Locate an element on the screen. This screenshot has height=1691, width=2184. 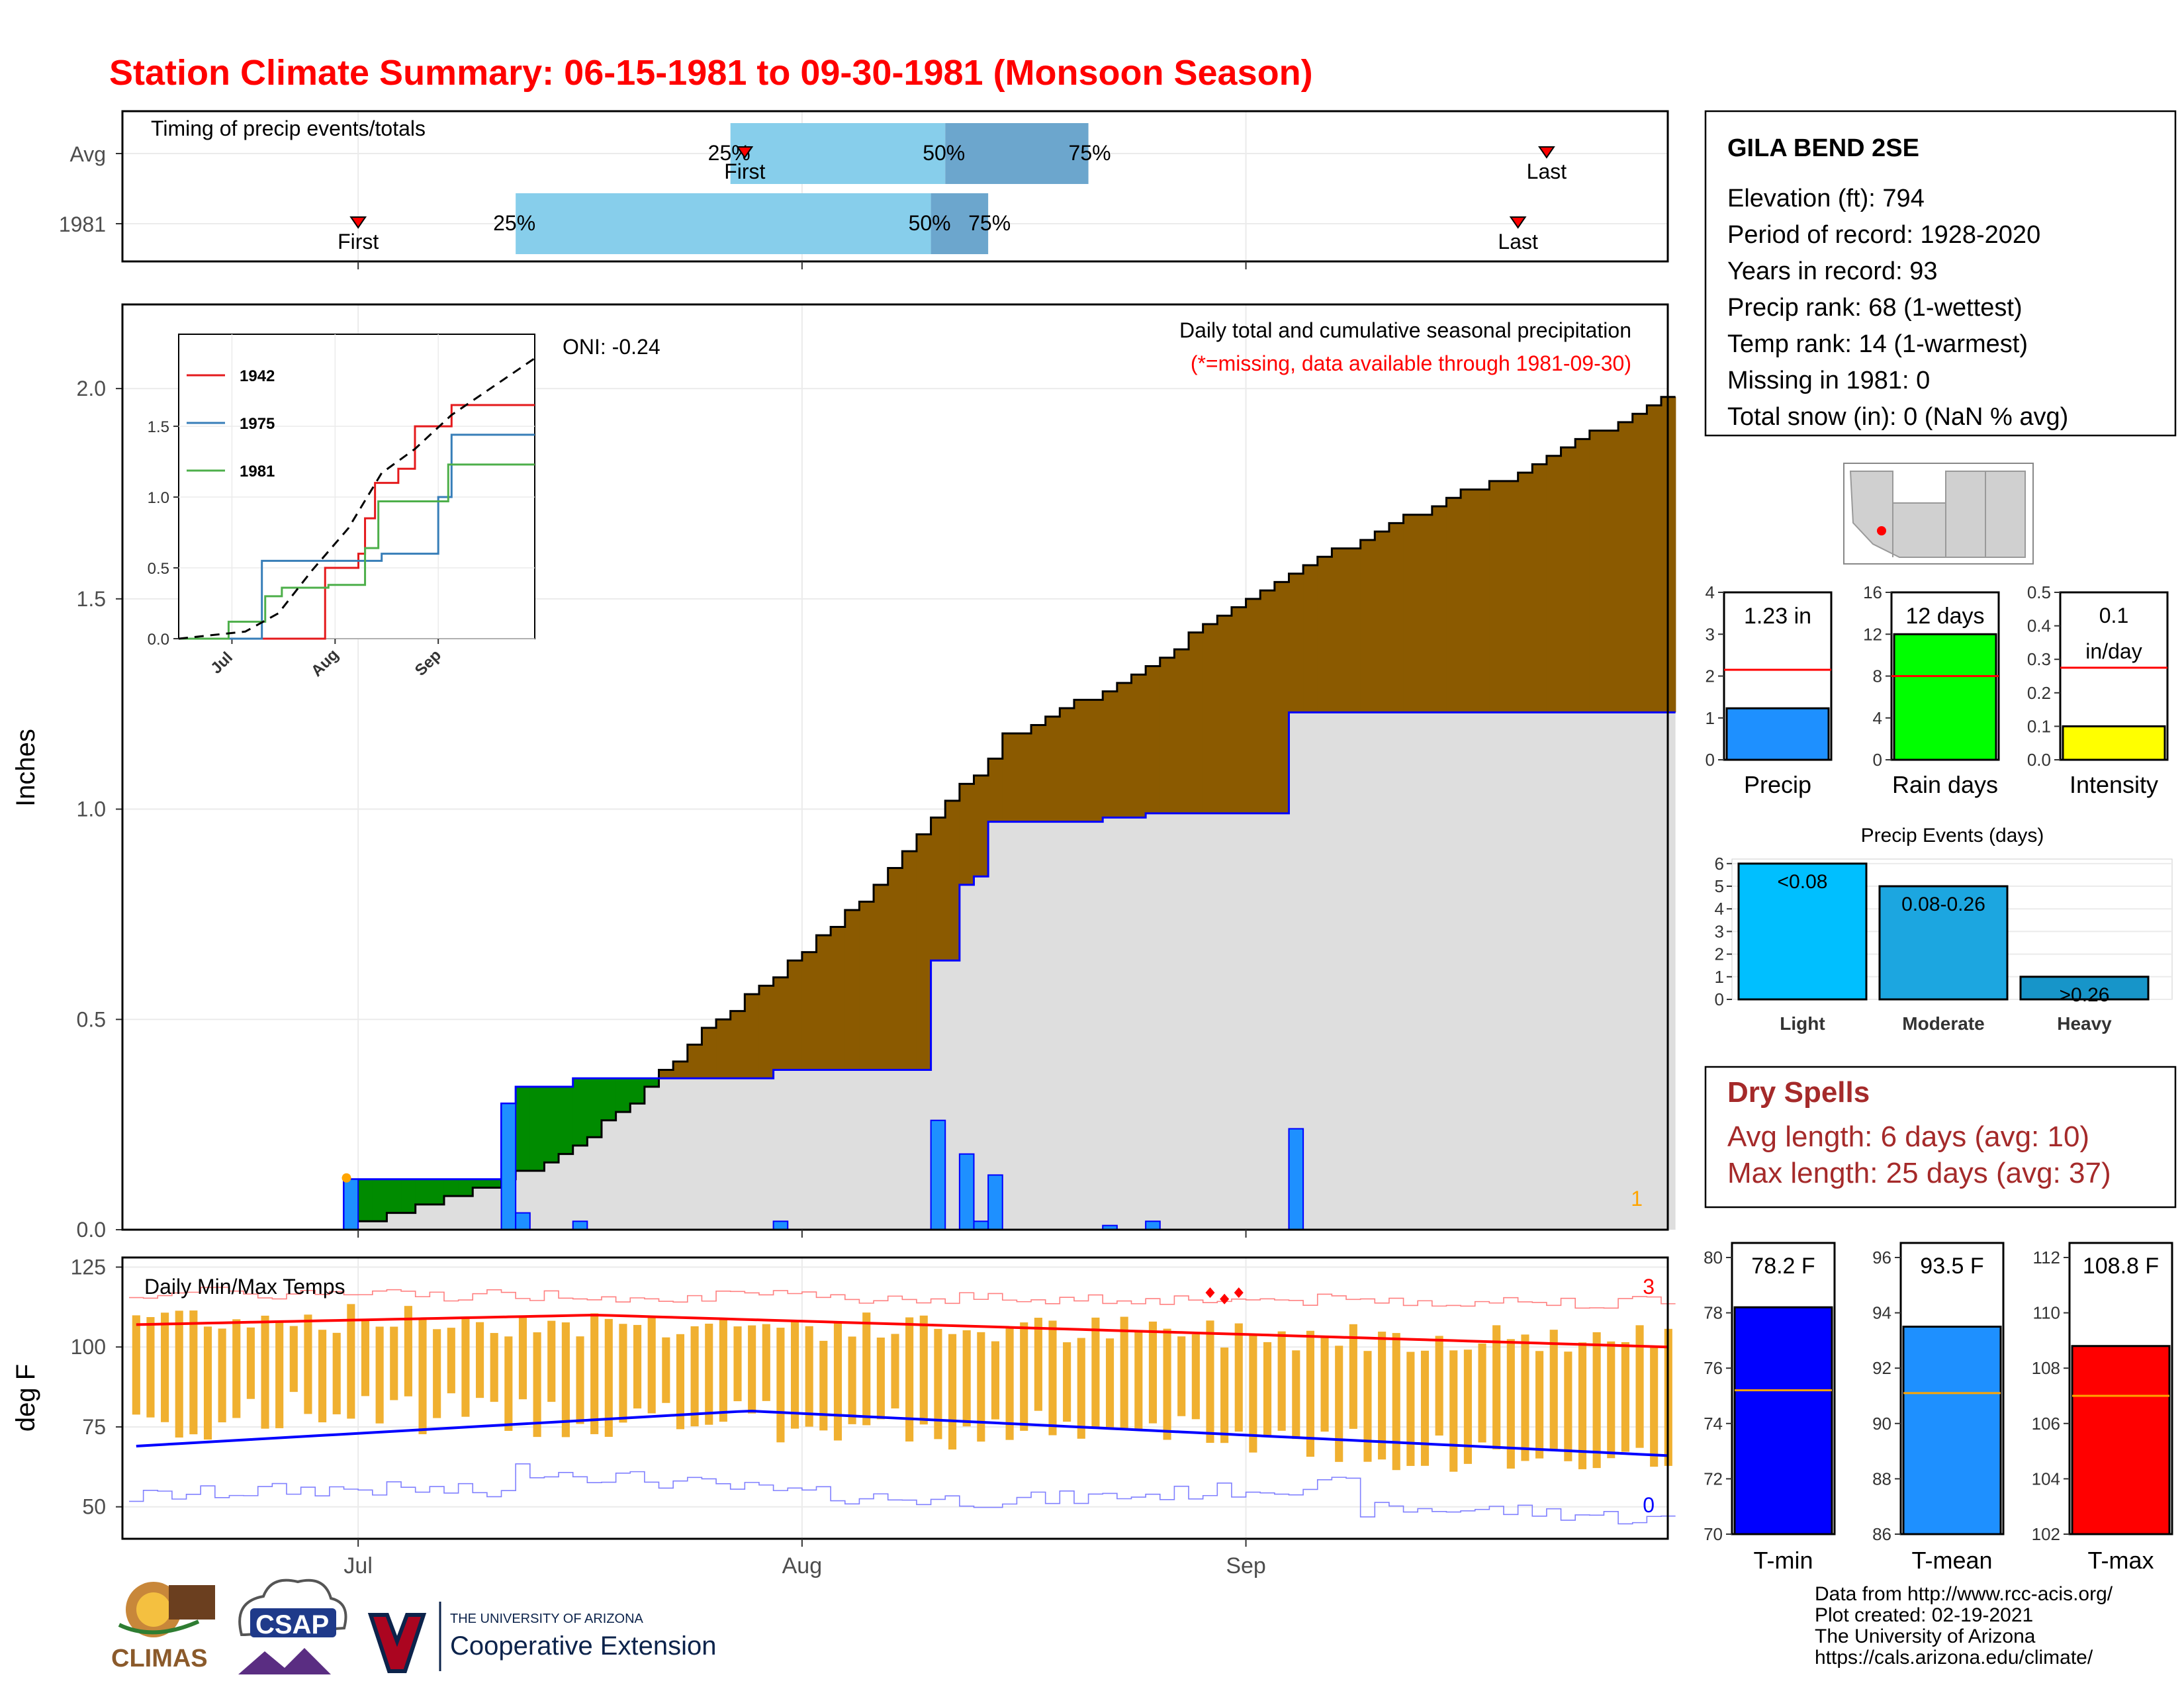
ua-line2: Cooperative Extension is located at coordinates (583, 1646).